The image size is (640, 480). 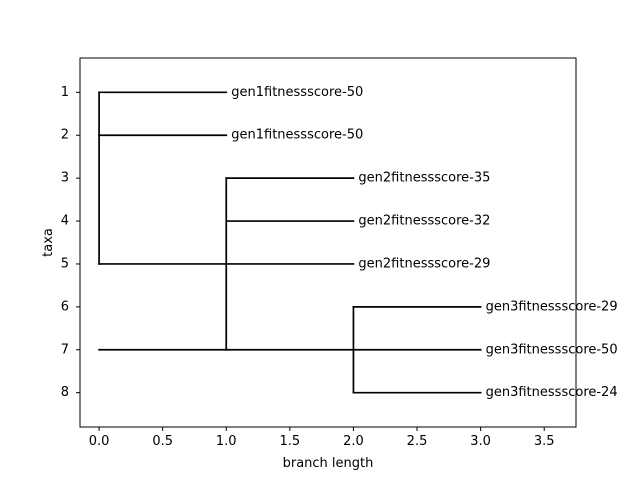 What do you see at coordinates (353, 441) in the screenshot?
I see `x-tick-label-5: 2.0` at bounding box center [353, 441].